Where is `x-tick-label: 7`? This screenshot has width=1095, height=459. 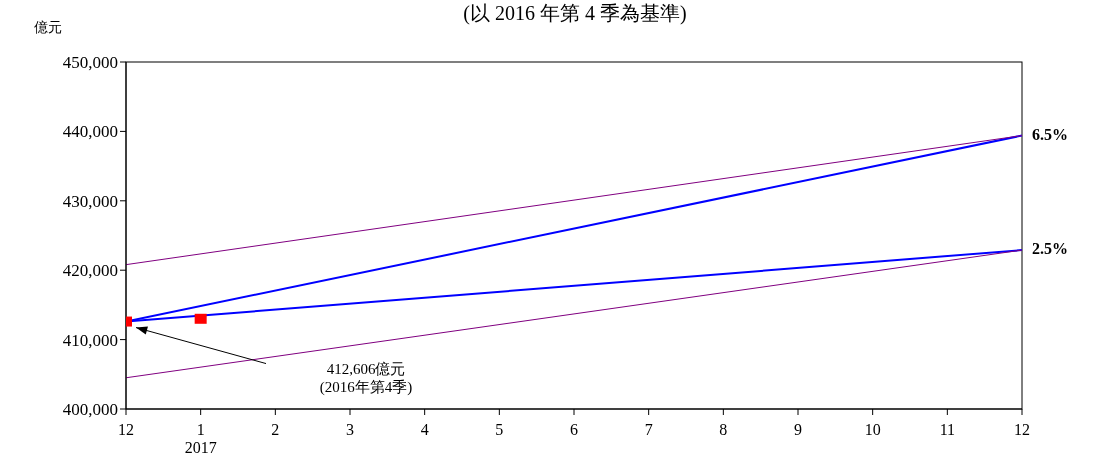
x-tick-label: 7 is located at coordinates (648, 429).